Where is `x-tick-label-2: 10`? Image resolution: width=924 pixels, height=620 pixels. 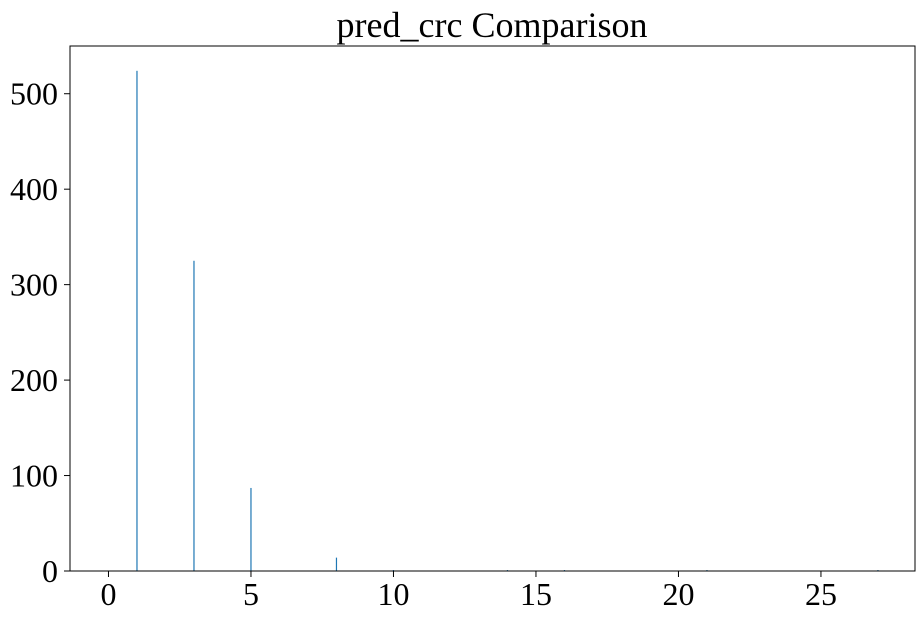 x-tick-label-2: 10 is located at coordinates (393, 594).